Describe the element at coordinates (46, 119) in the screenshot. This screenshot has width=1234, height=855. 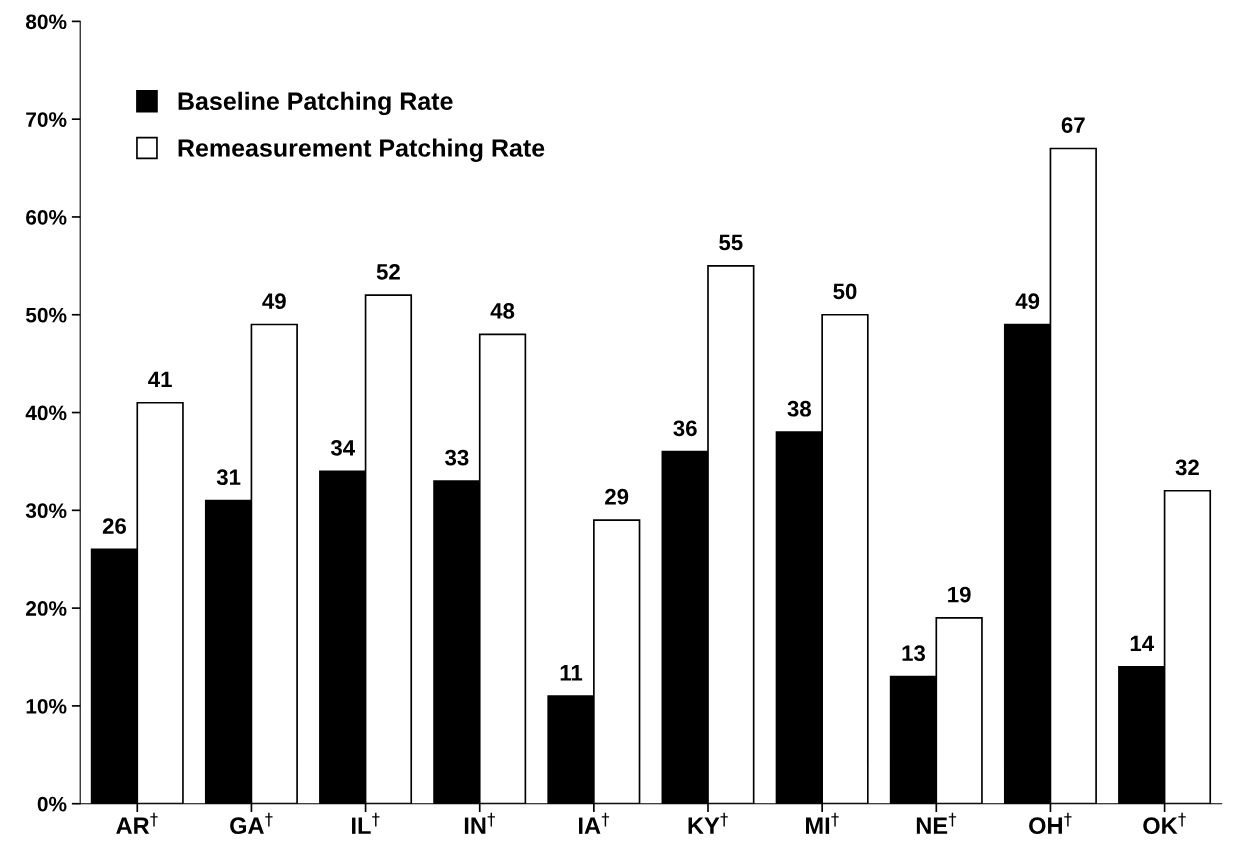
I see `y-tick-label: 70%` at that location.